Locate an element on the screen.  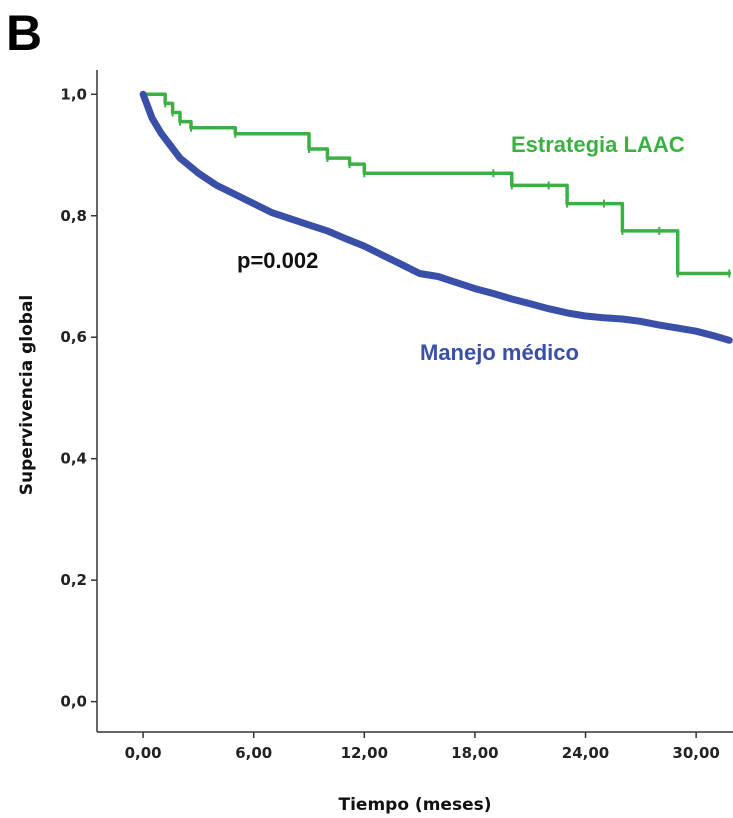
x-tick-label: 12,00 is located at coordinates (364, 753).